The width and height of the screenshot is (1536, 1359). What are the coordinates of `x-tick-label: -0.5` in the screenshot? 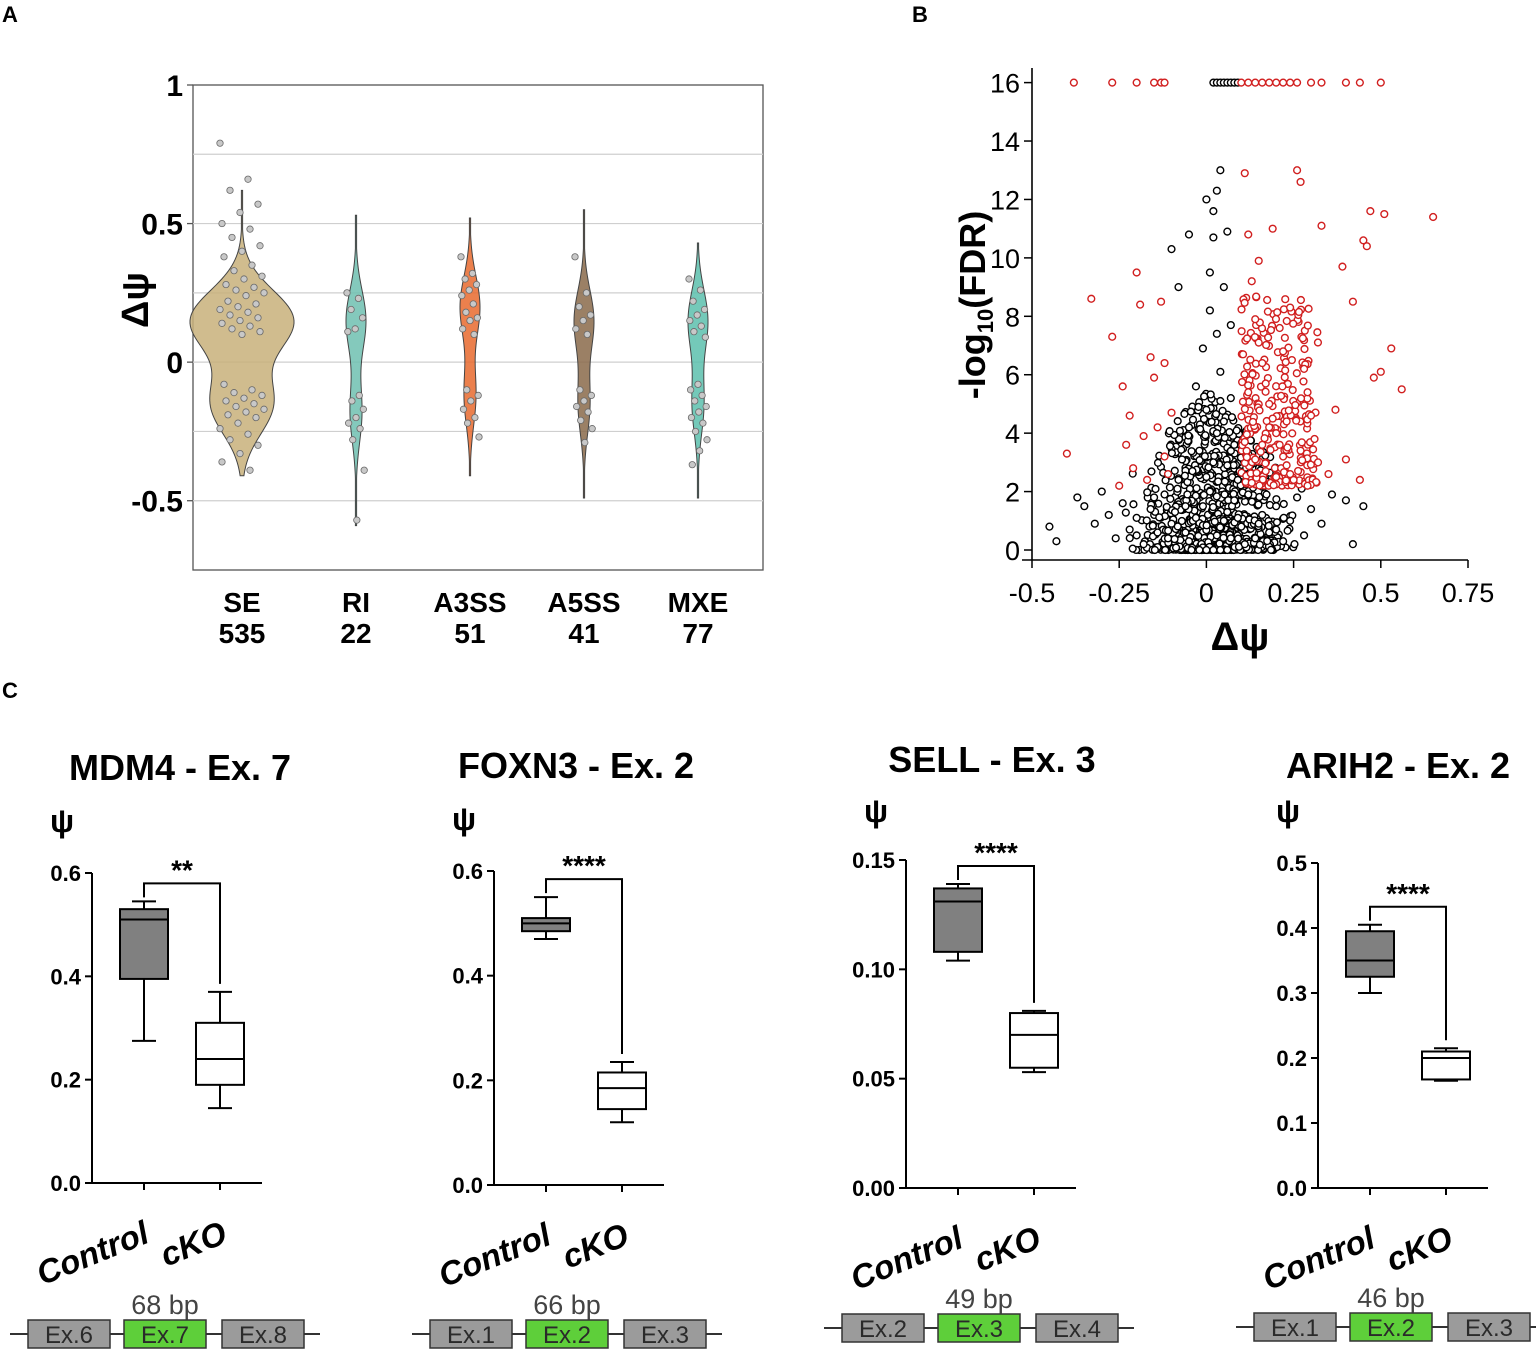 It's located at (1032, 593).